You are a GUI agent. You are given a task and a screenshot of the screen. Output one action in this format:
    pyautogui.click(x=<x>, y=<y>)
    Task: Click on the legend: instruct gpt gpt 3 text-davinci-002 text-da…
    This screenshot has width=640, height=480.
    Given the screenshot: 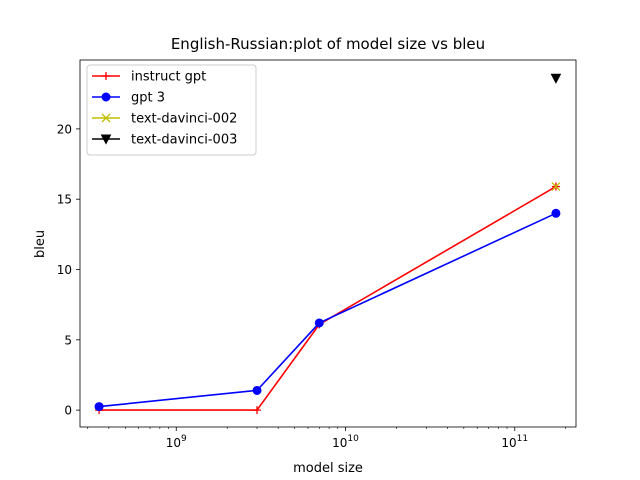 What is the action you would take?
    pyautogui.click(x=171, y=110)
    